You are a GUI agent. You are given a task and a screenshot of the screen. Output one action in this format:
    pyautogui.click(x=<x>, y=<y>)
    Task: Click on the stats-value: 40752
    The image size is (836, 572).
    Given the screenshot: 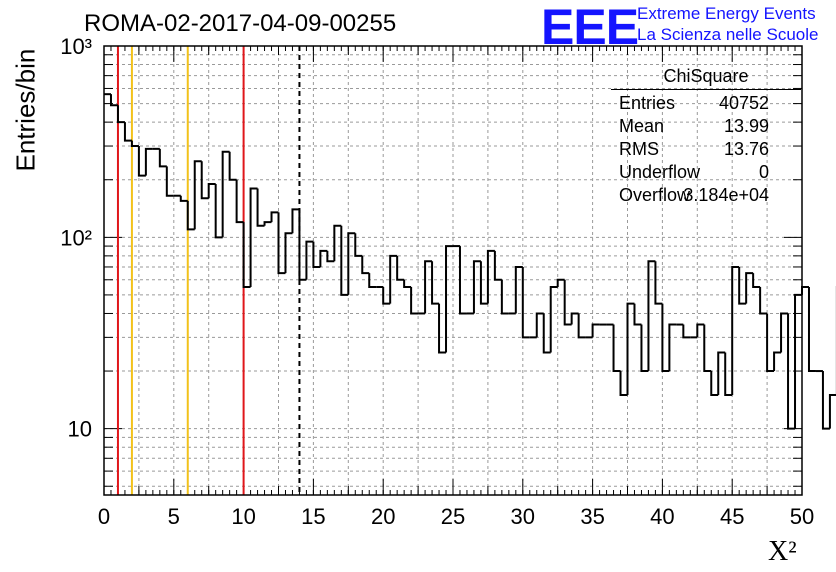 What is the action you would take?
    pyautogui.click(x=743, y=103)
    